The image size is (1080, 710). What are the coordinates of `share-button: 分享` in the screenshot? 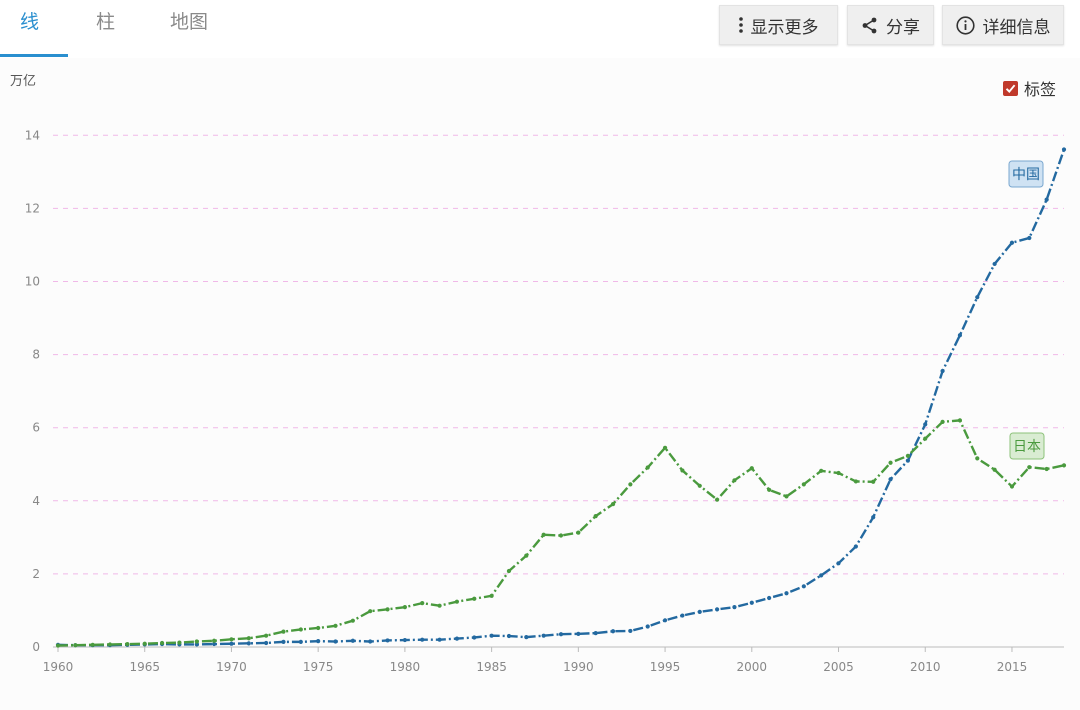 It's located at (890, 25).